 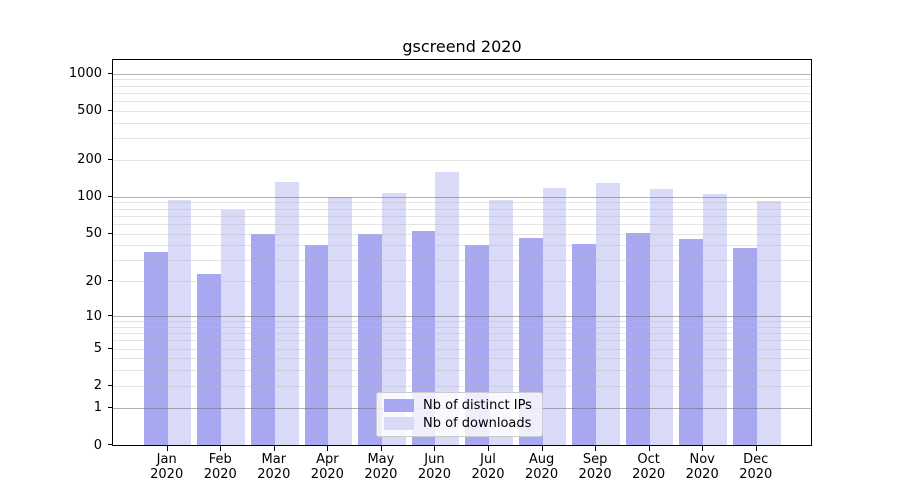 I want to click on y-tick-label: 20, so click(x=93, y=281).